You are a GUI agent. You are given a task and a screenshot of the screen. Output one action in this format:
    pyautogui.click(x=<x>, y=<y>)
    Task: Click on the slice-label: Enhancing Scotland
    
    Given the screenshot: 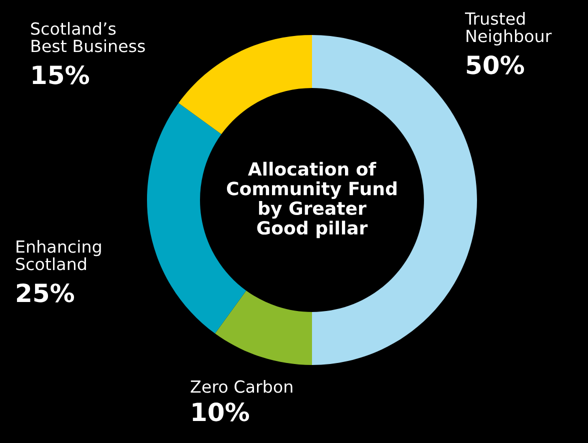 What is the action you would take?
    pyautogui.click(x=58, y=255)
    